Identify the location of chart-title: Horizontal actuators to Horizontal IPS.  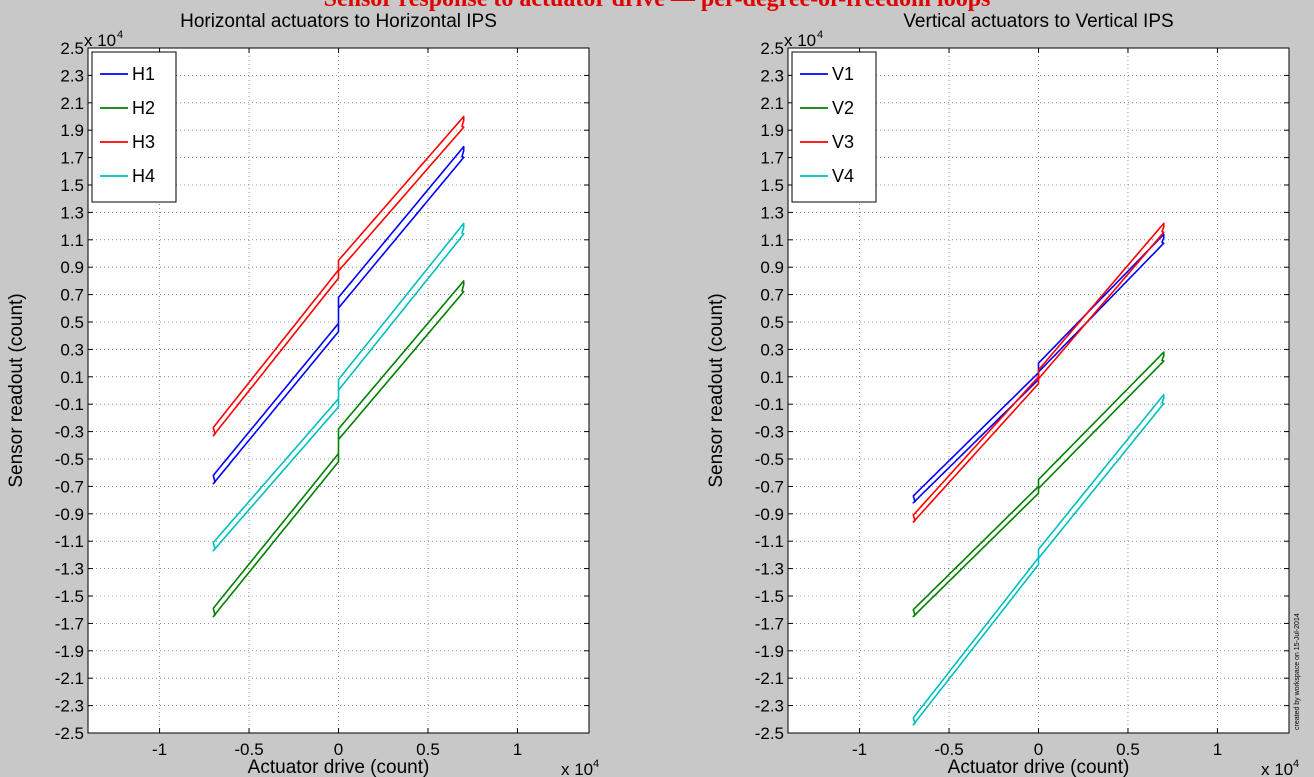
(338, 21).